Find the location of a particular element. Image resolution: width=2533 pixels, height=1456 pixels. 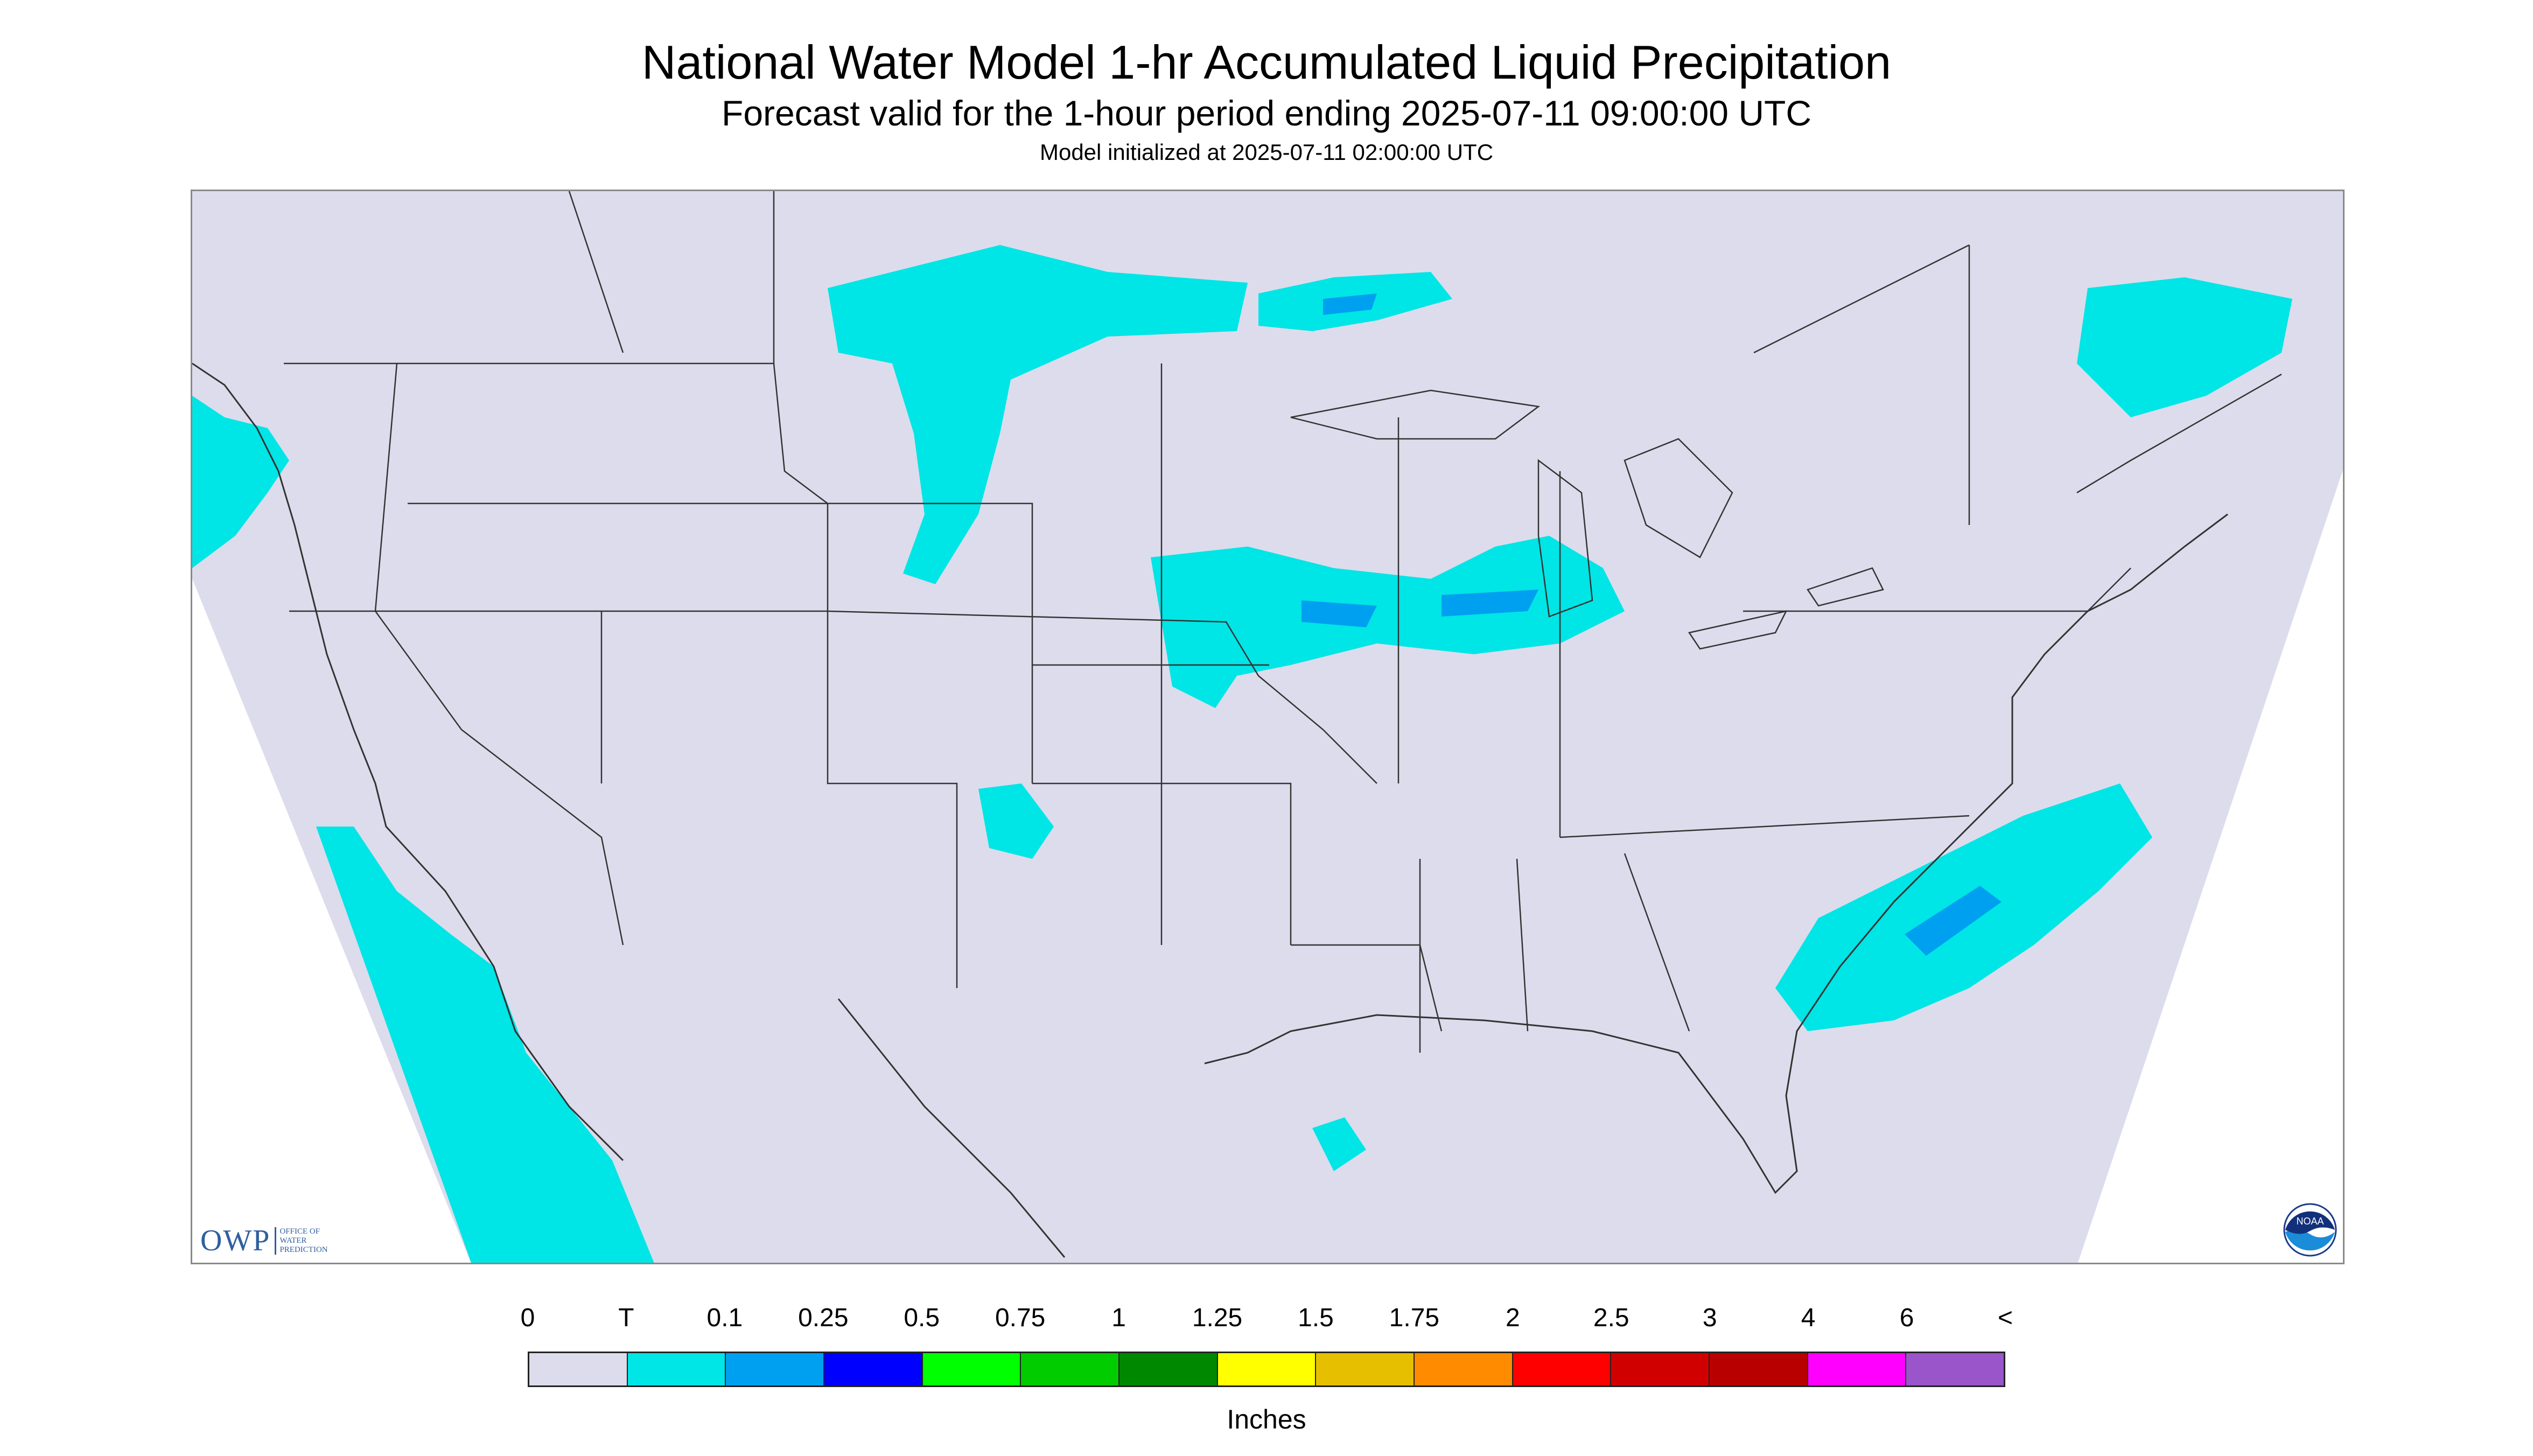

color-legend is located at coordinates (1266, 1369).